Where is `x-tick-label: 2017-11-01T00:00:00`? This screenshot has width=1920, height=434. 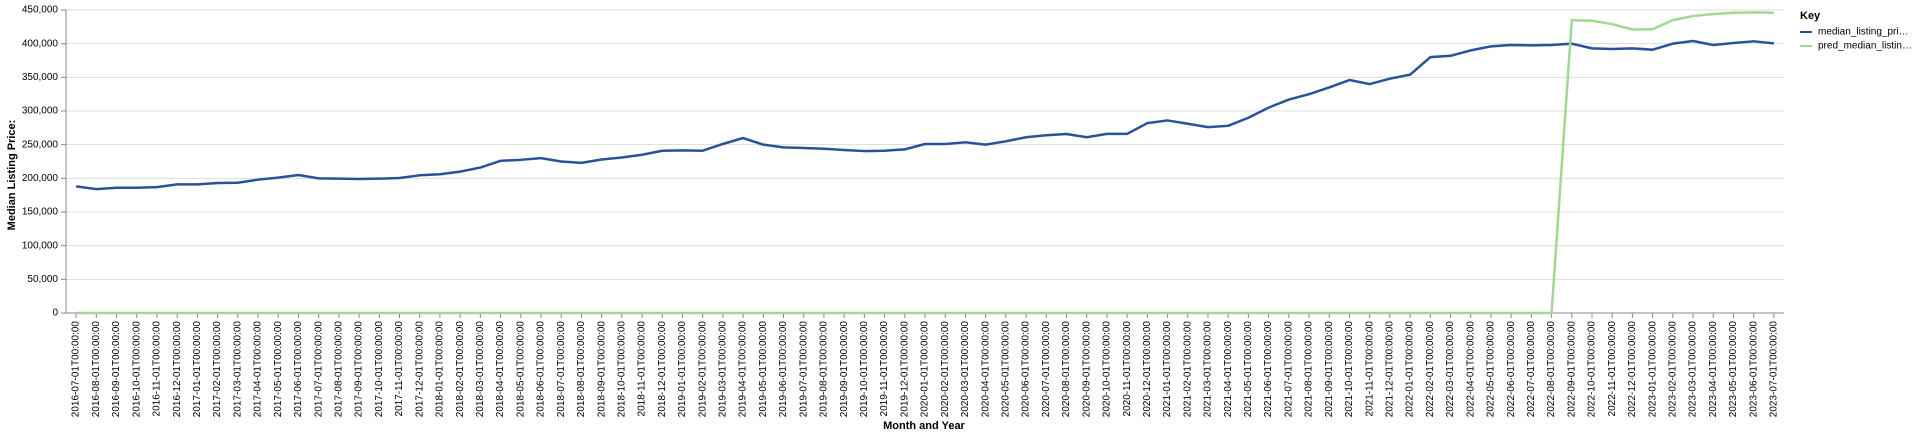 x-tick-label: 2017-11-01T00:00:00 is located at coordinates (399, 369).